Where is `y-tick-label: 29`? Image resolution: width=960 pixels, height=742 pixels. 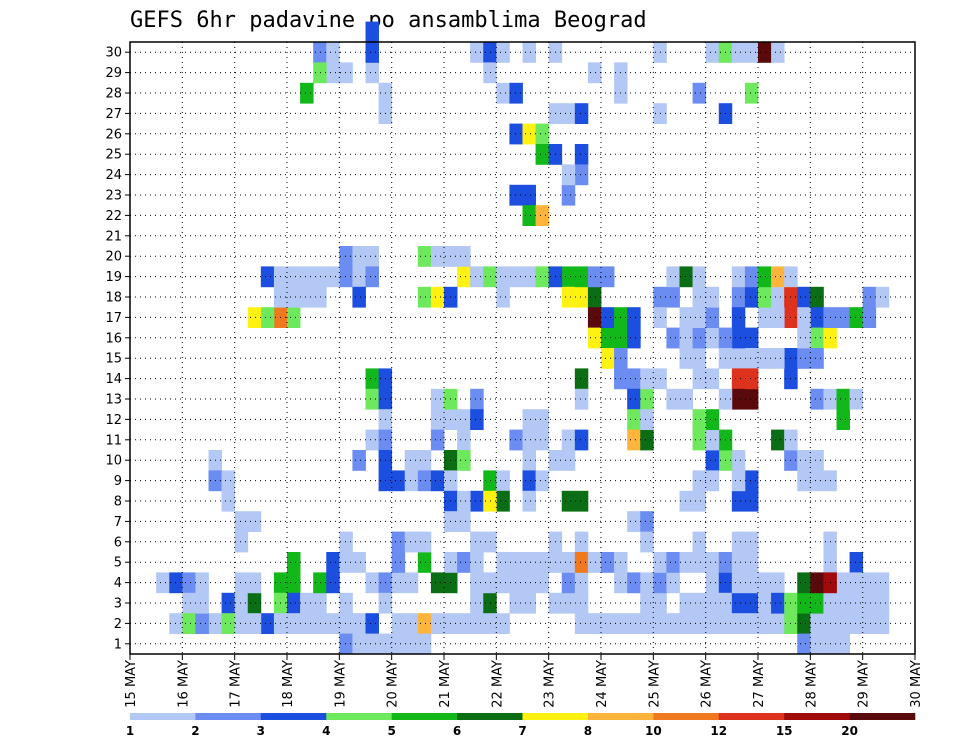
y-tick-label: 29 is located at coordinates (113, 73).